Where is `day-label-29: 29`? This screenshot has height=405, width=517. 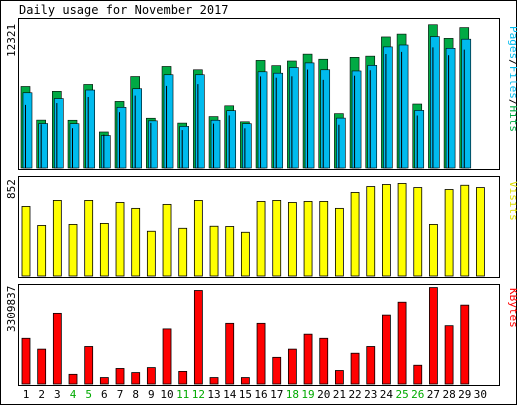
day-label-29: 29 is located at coordinates (464, 394).